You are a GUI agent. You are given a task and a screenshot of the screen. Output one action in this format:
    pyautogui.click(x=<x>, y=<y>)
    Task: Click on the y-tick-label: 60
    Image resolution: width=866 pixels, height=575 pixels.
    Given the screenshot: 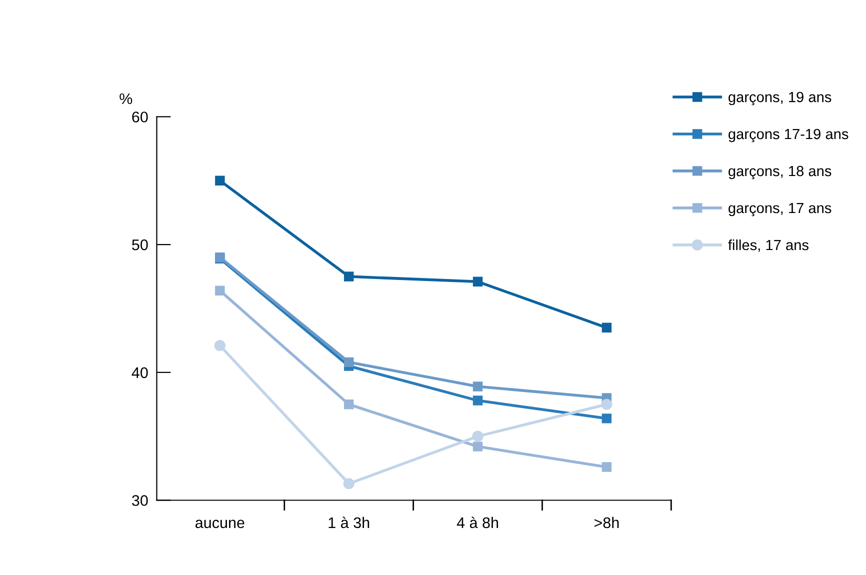 What is the action you would take?
    pyautogui.click(x=140, y=117)
    